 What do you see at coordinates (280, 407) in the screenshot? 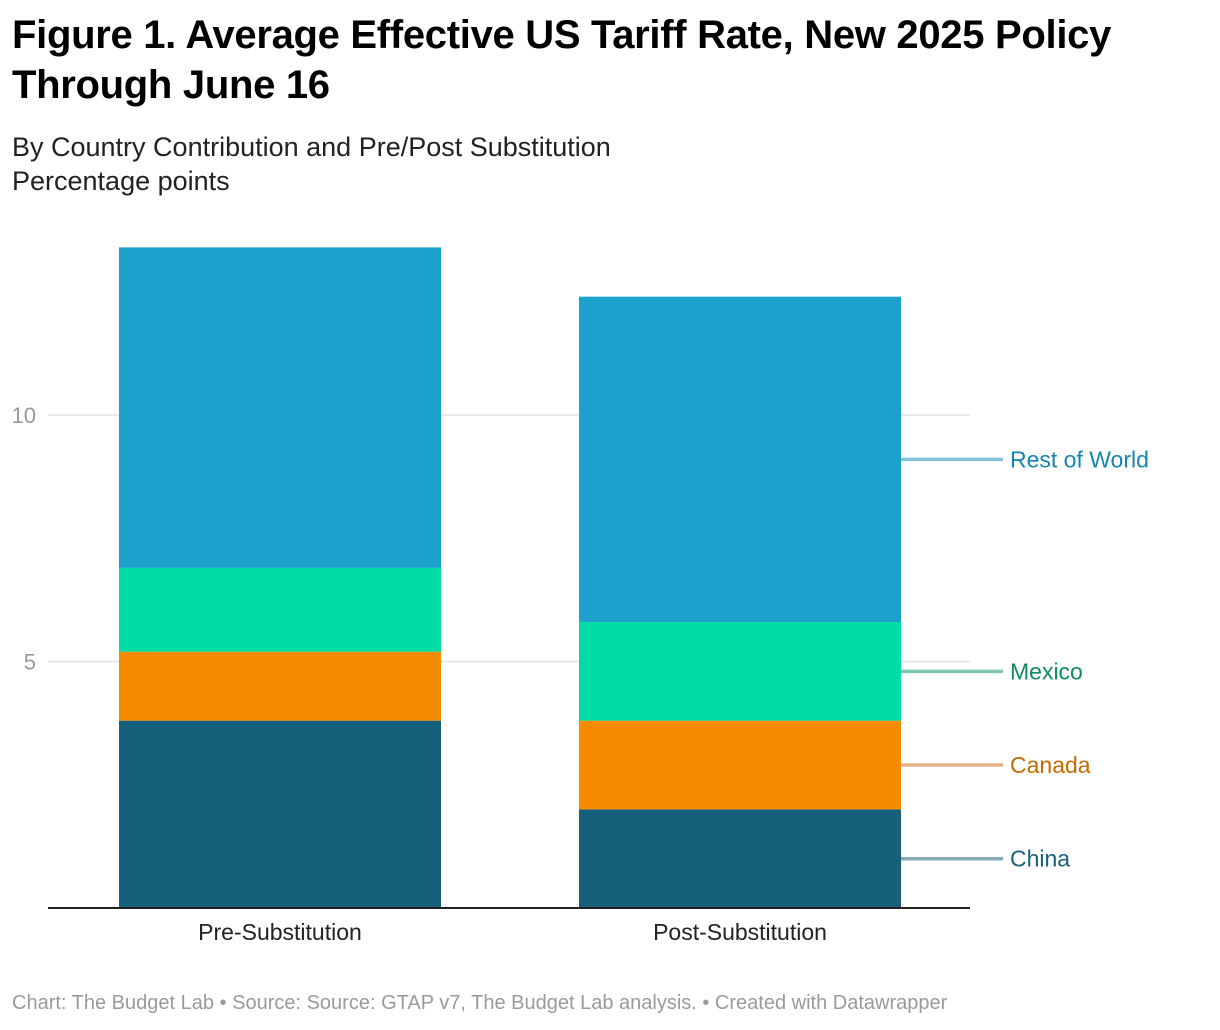
I see `bar-segment-pre-substitution-rest-of-world` at bounding box center [280, 407].